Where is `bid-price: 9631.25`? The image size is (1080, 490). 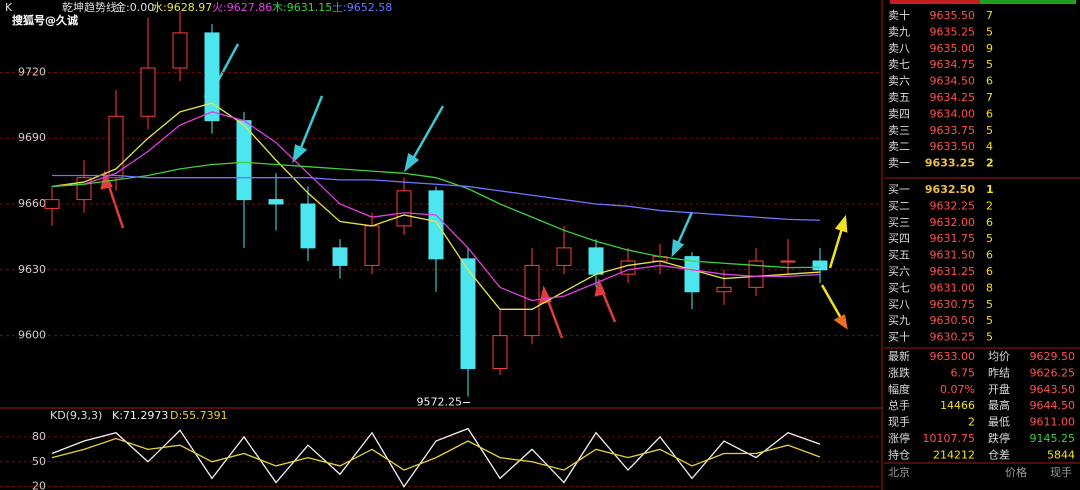 bid-price: 9631.25 is located at coordinates (953, 271).